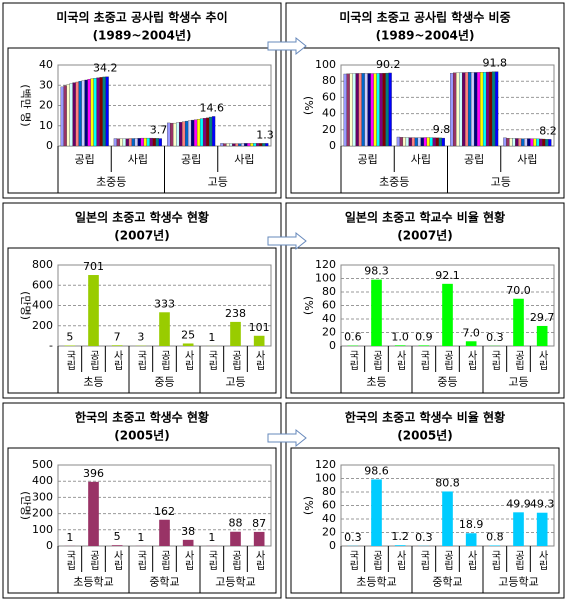  What do you see at coordinates (117, 336) in the screenshot?
I see `value-label: 7` at bounding box center [117, 336].